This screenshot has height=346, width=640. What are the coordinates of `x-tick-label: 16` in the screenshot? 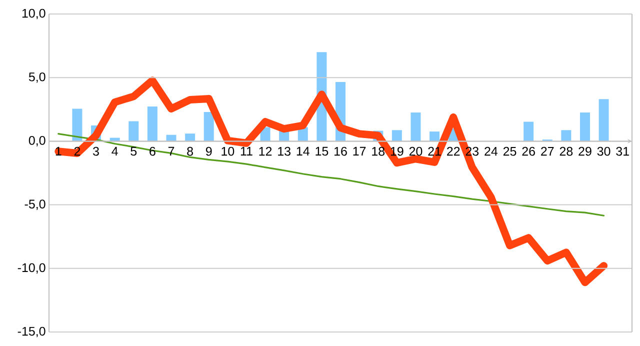 It's located at (340, 151).